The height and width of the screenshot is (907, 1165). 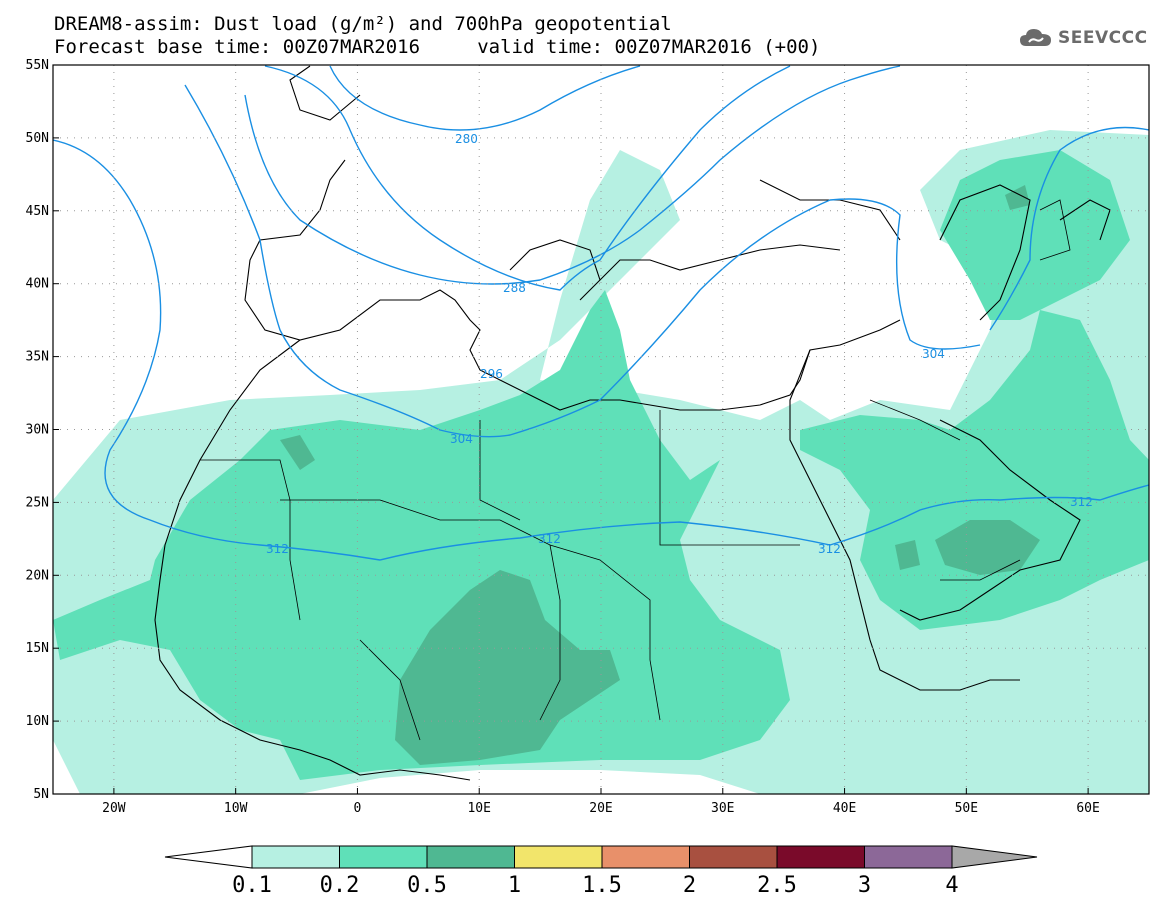 I want to click on lon-label: 20E, so click(x=600, y=808).